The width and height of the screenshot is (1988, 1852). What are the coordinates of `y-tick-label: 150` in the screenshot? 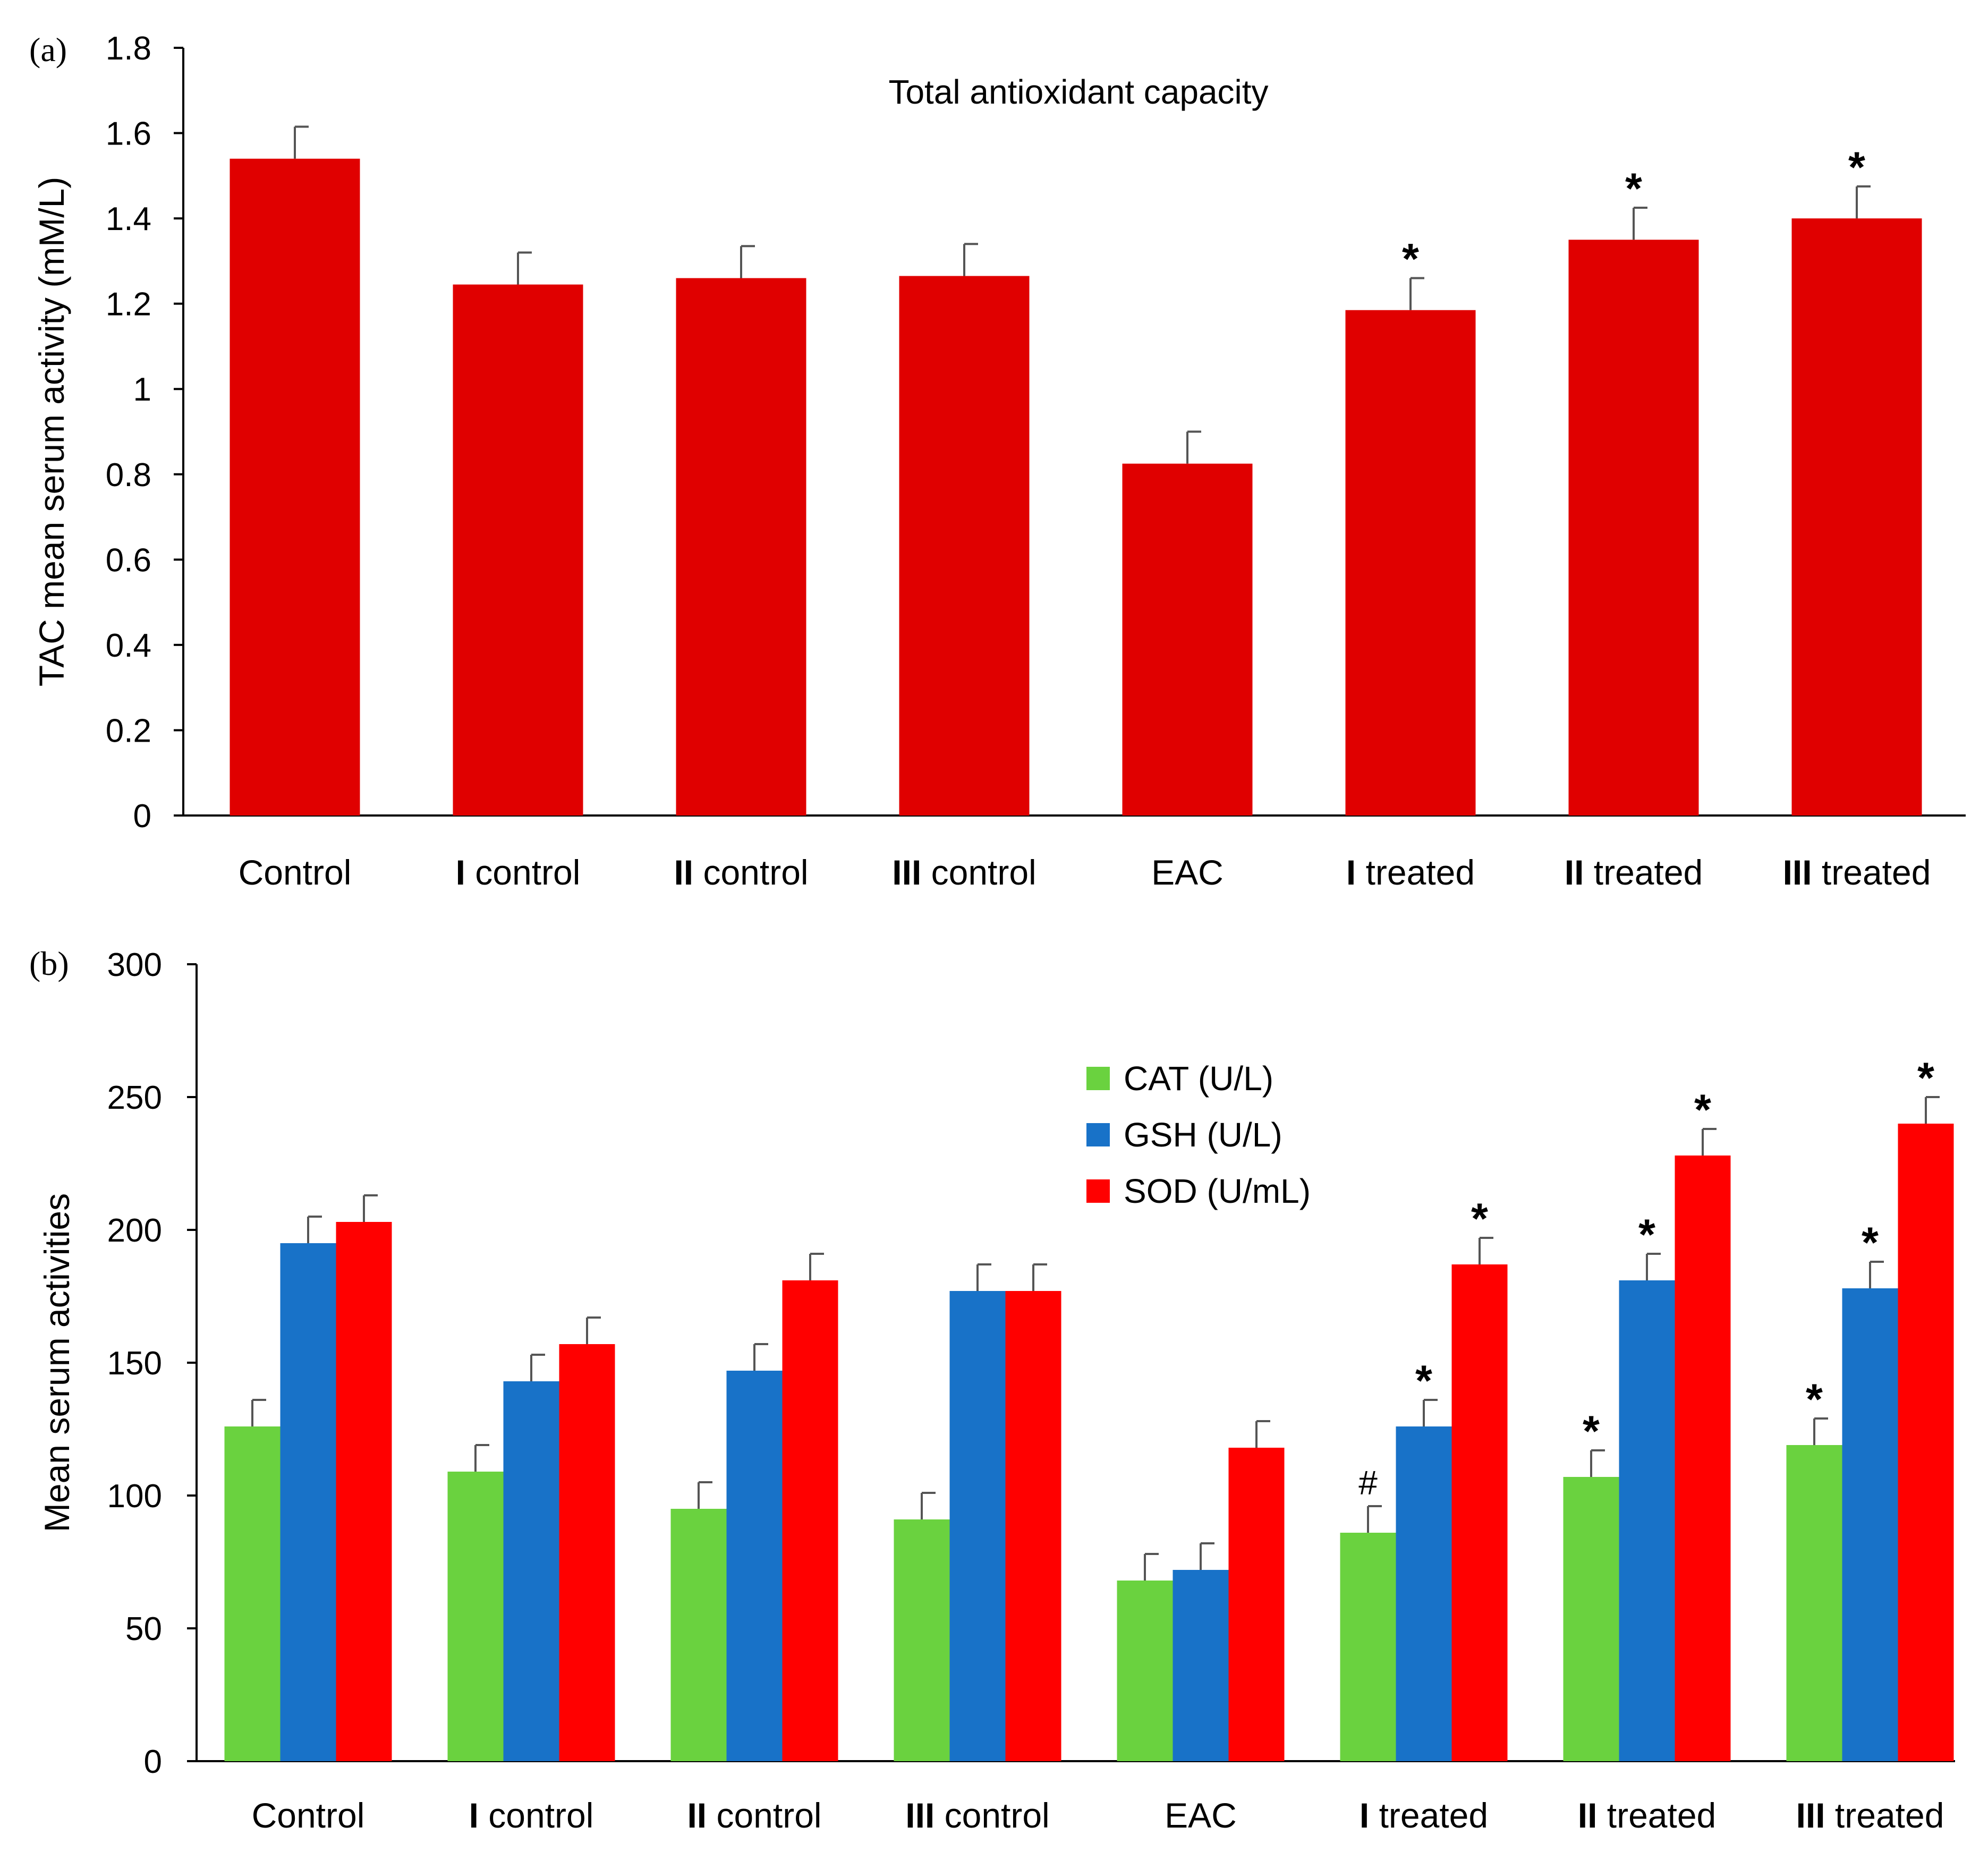 It's located at (134, 1363).